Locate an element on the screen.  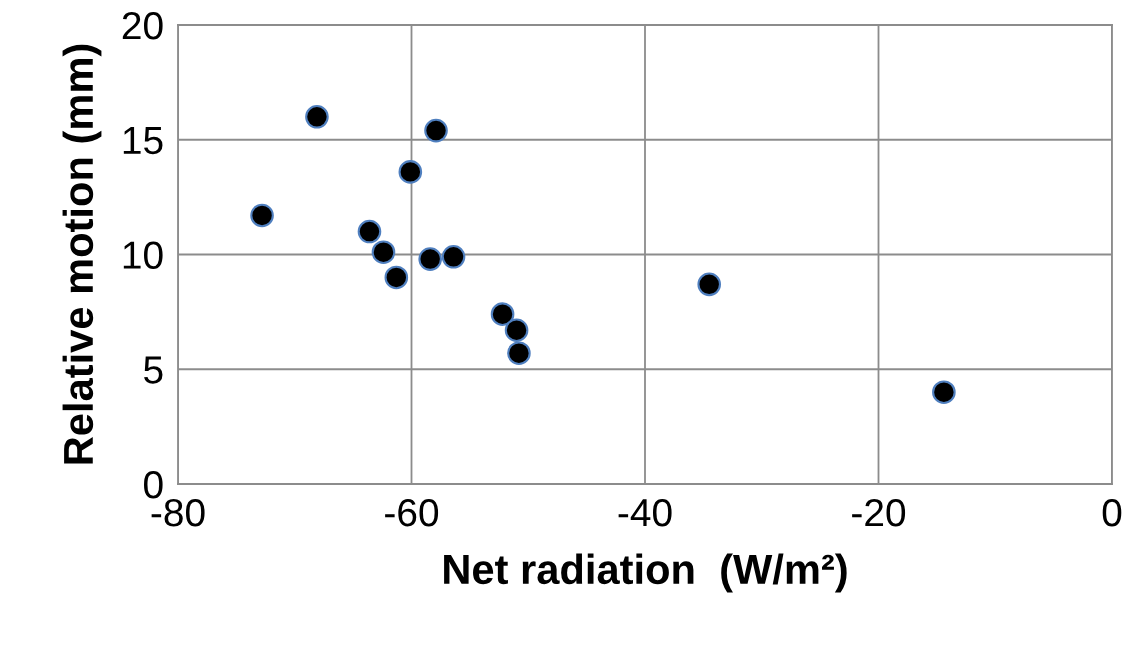
x-tick-label: -60 is located at coordinates (412, 512).